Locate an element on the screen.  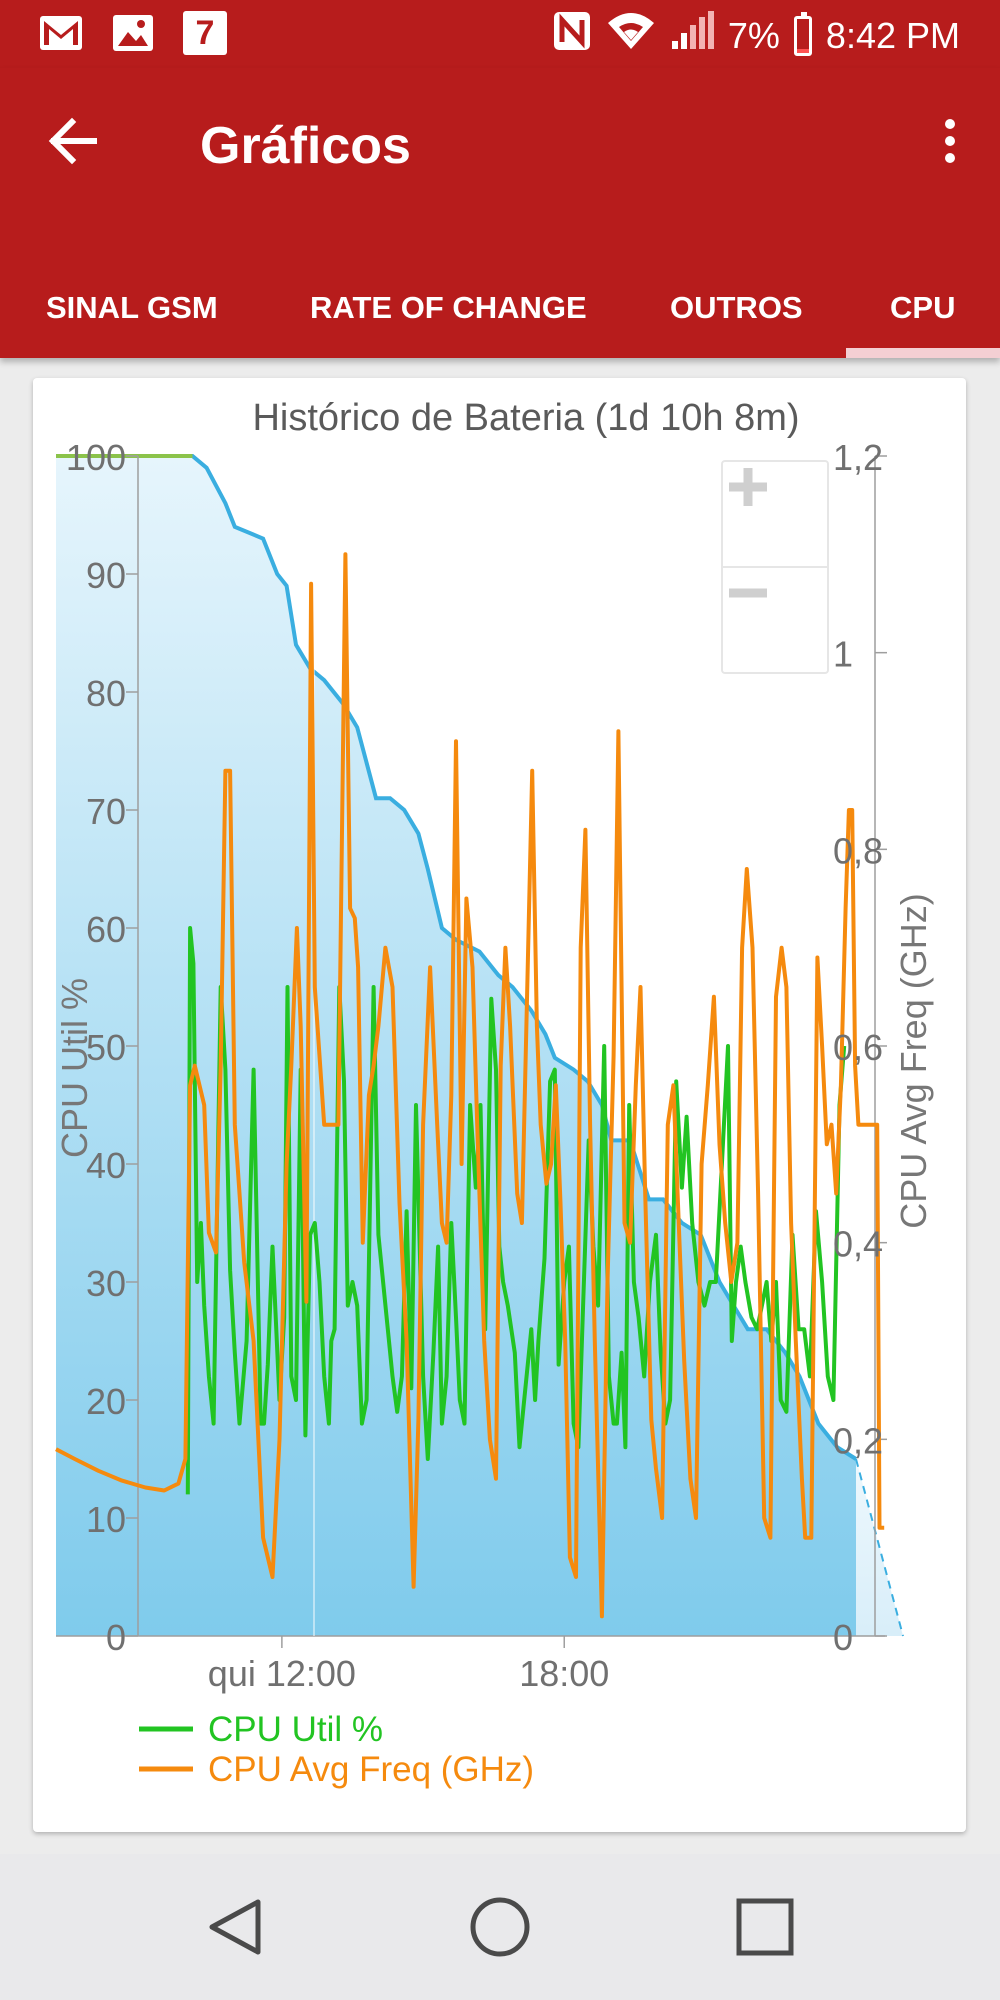
signal-icon is located at coordinates (692, 35).